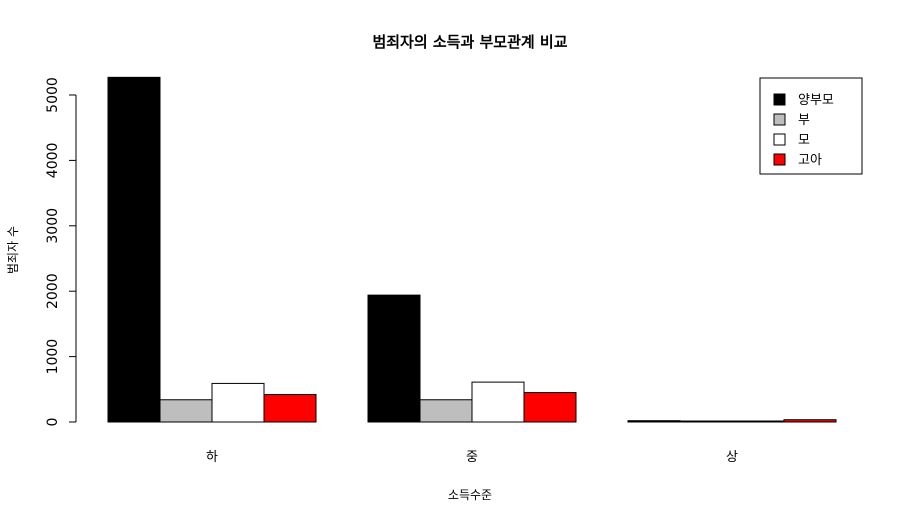 The height and width of the screenshot is (524, 903). I want to click on x-axis-label: 소득수준, so click(470, 495).